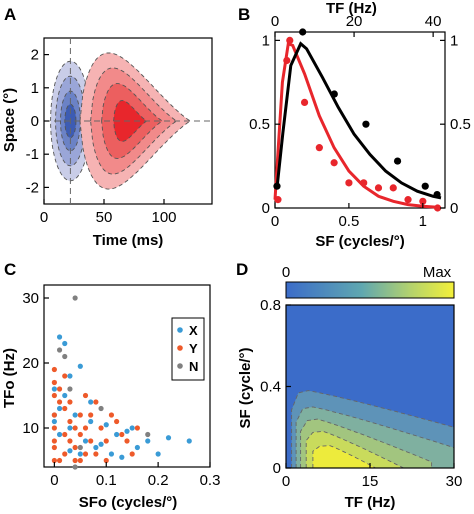 Image resolution: width=474 pixels, height=514 pixels. I want to click on panel-d-xtick-label: 0, so click(286, 481).